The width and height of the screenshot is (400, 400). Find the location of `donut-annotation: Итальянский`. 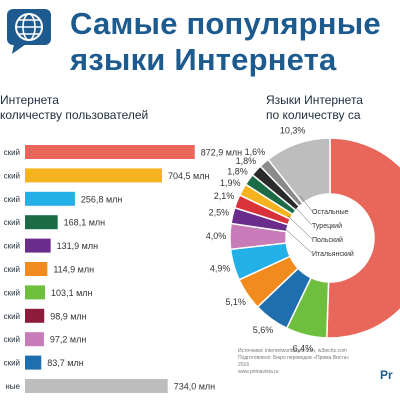

donut-annotation: Итальянский is located at coordinates (333, 254).